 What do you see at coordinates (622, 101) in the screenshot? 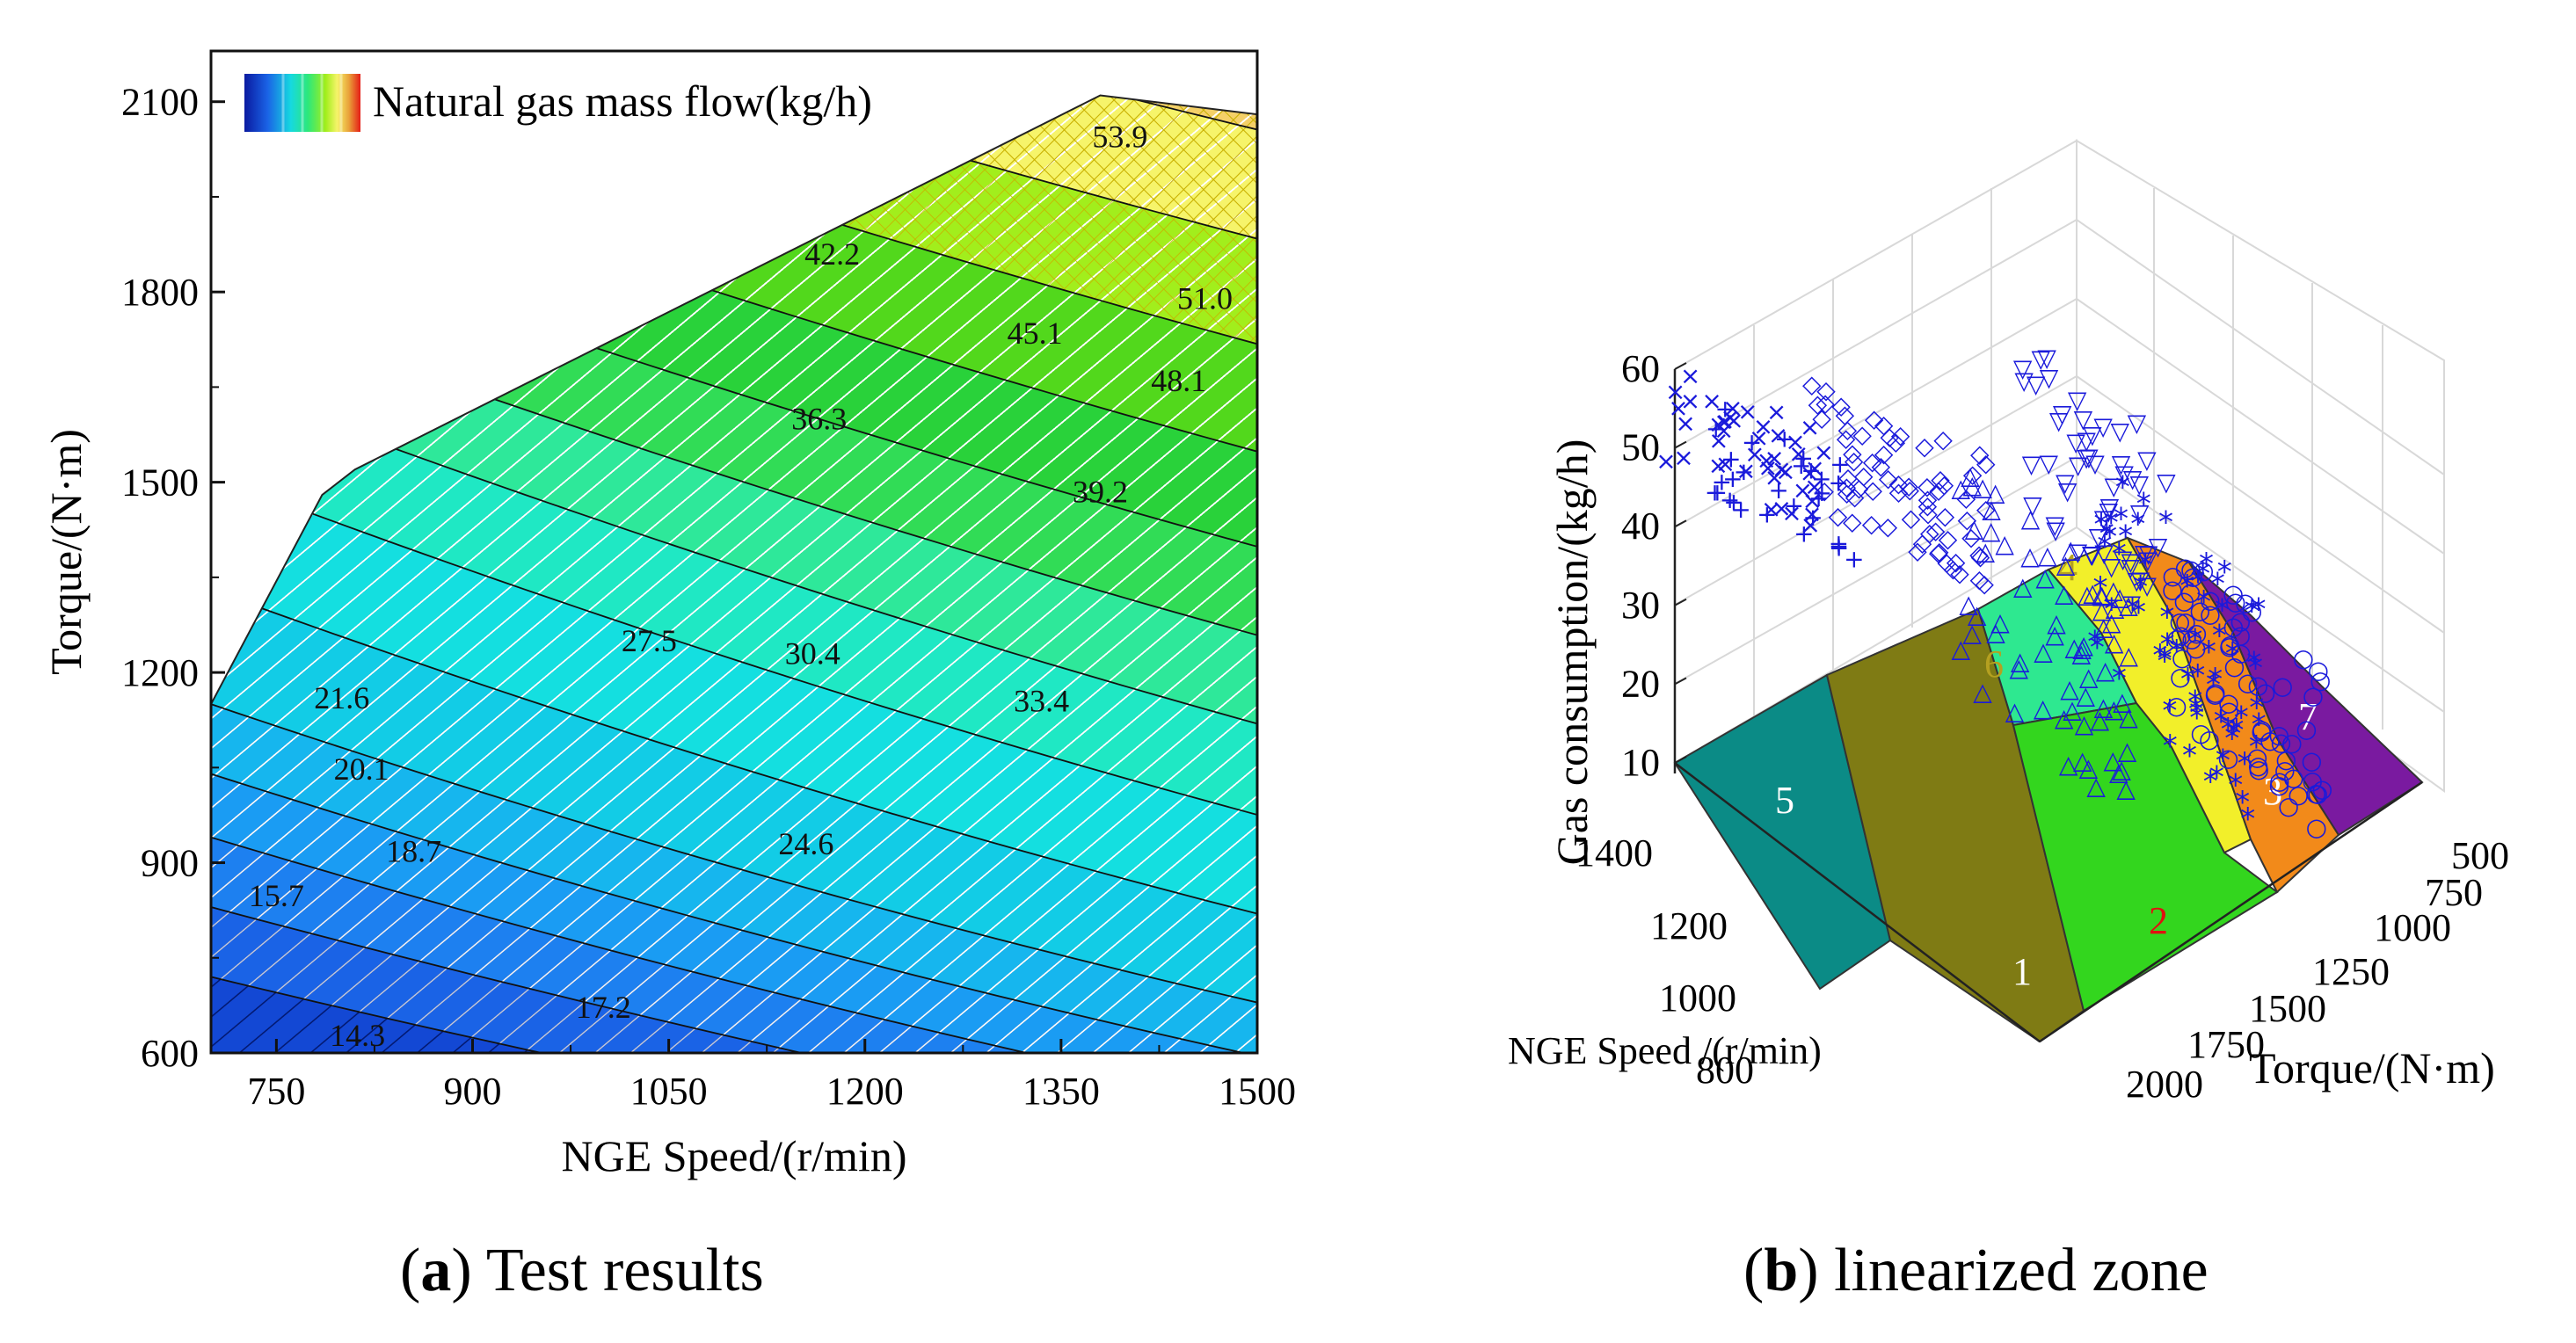
I see `colorbar-label: Natural gas mass flow(kg/h)` at bounding box center [622, 101].